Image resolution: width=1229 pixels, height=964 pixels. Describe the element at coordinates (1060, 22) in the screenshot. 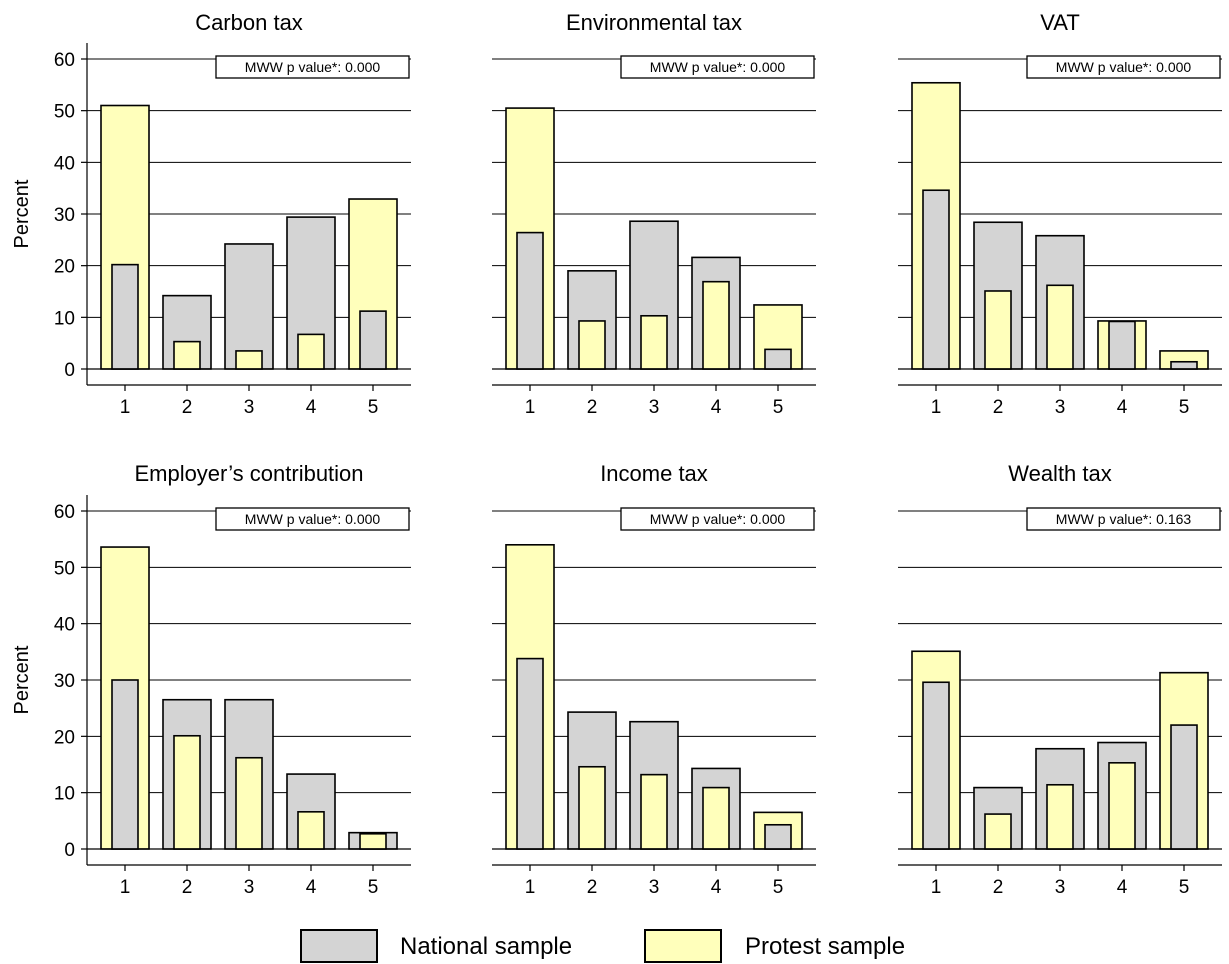

I see `panel-title: VAT` at that location.